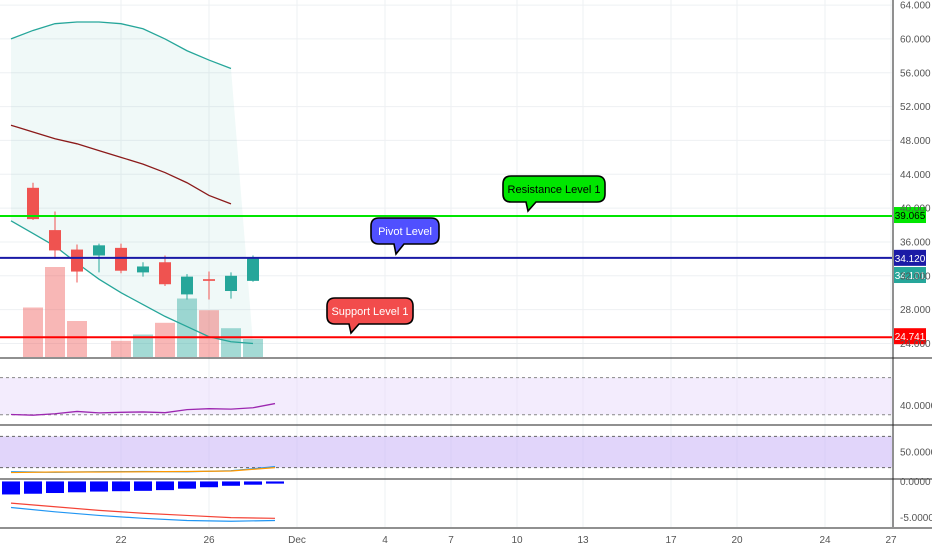 This screenshot has height=555, width=932. I want to click on x-tick-label: 24, so click(825, 540).